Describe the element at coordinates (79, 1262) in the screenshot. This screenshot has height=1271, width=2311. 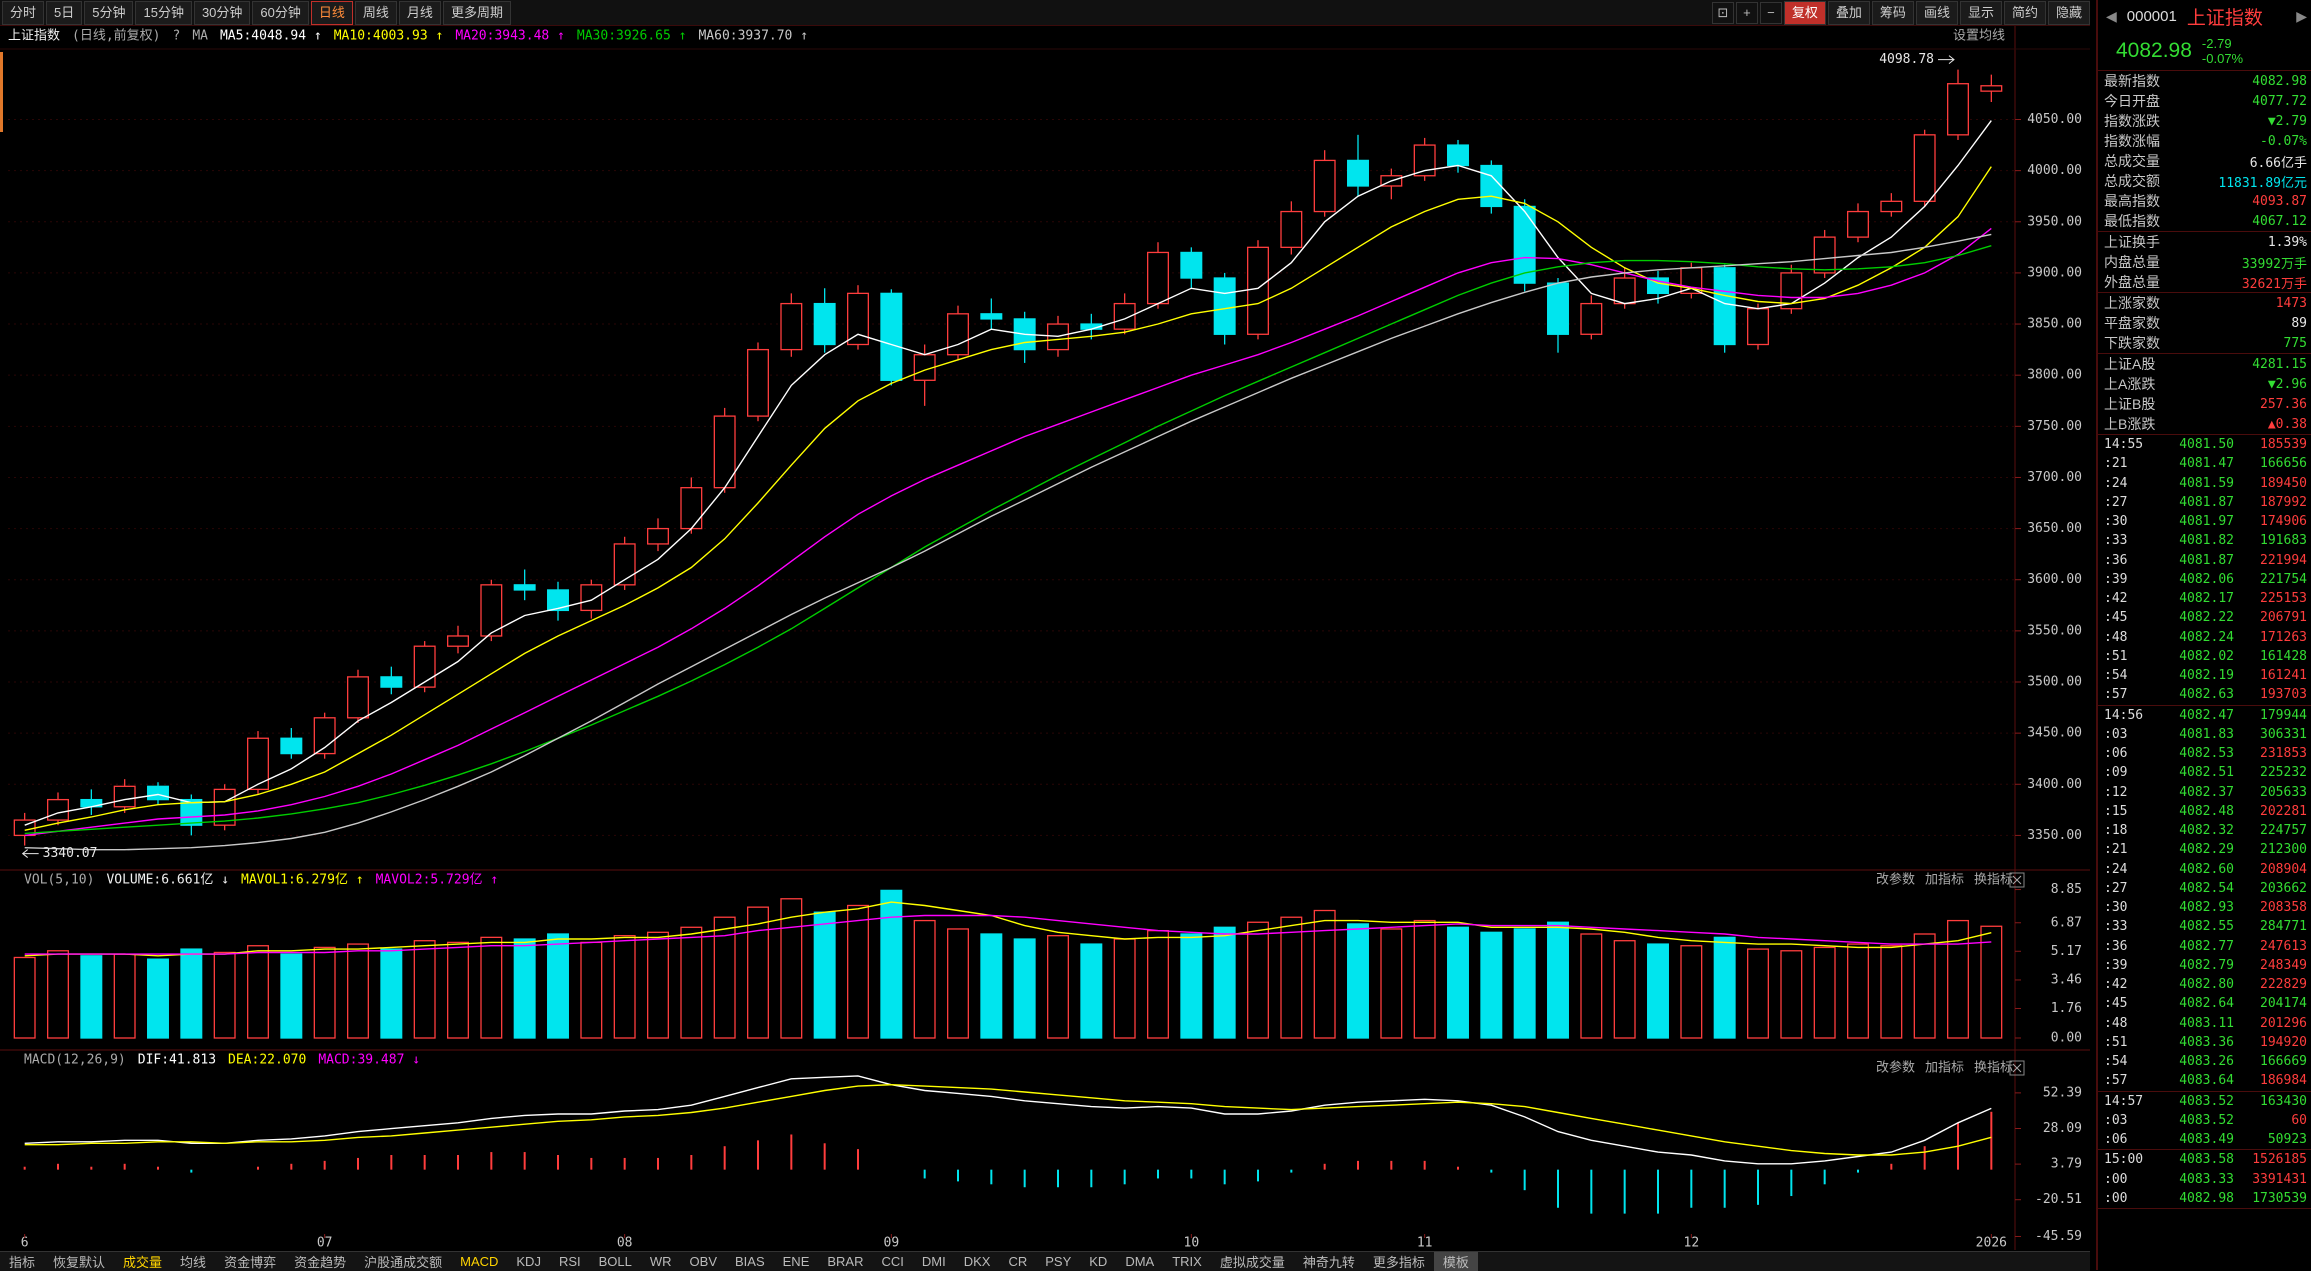
I see `indicator-tab: 恢复默认` at that location.